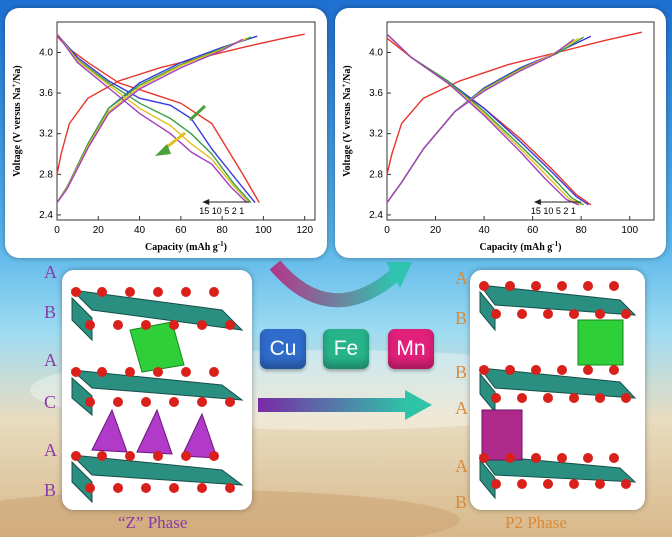  Describe the element at coordinates (411, 349) in the screenshot. I see `element-badge-mn: Mn` at that location.